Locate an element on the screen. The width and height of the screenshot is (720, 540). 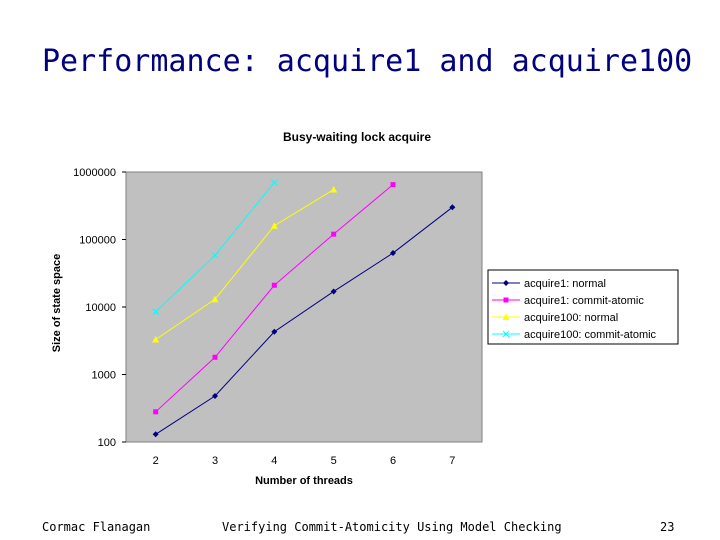
legend-item: acquire100: commit-atomic is located at coordinates (574, 335).